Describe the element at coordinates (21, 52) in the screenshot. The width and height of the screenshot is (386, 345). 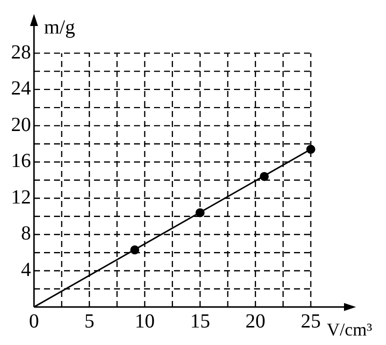
I see `y-tick-label: 28` at that location.